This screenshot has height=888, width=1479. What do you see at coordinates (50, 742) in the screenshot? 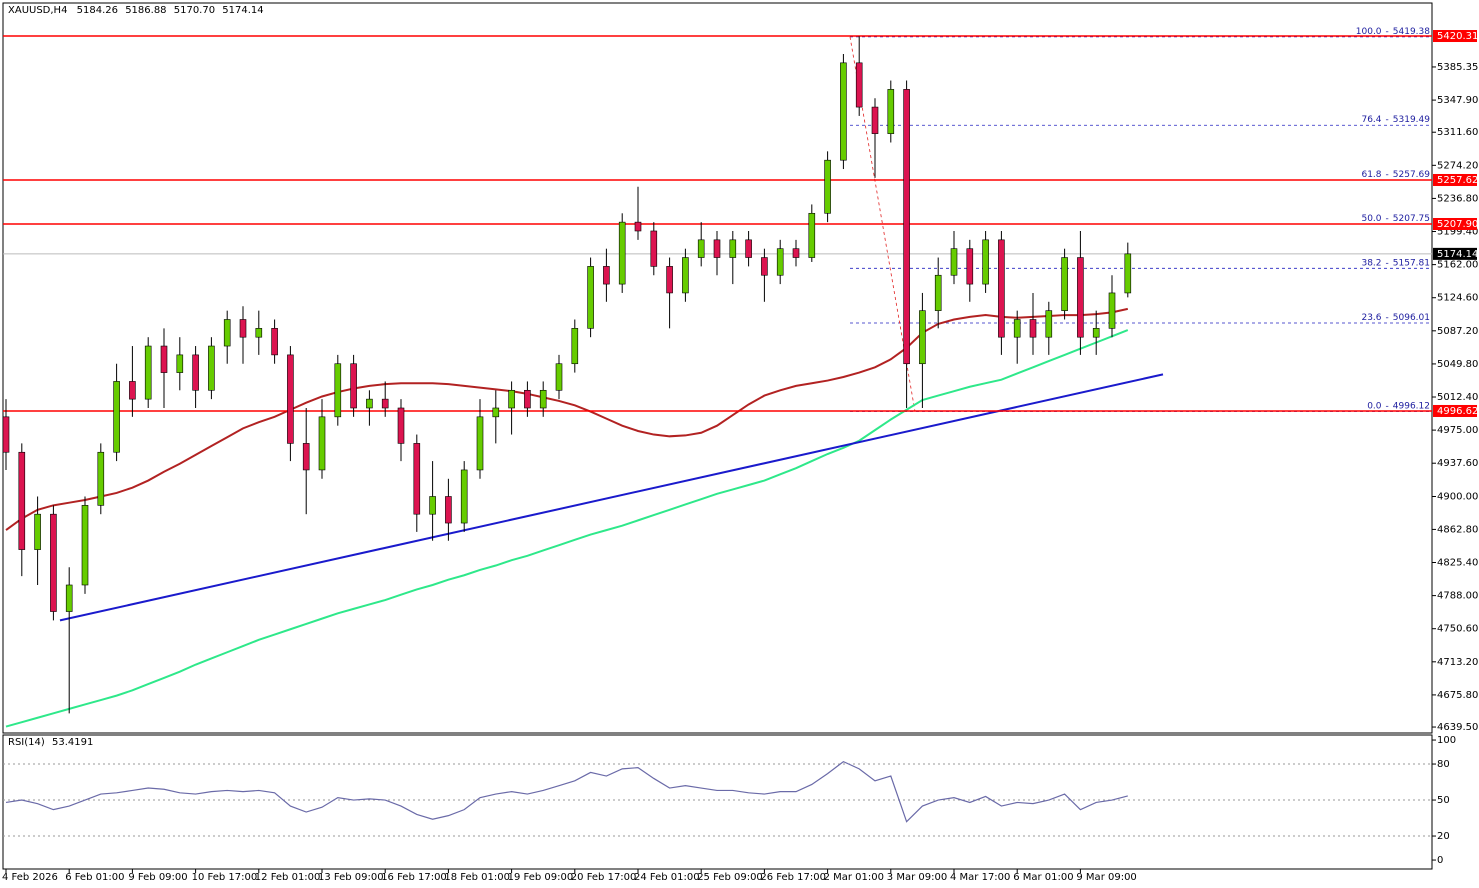
I see `rsi-title: RSI(14) 53.4191` at bounding box center [50, 742].